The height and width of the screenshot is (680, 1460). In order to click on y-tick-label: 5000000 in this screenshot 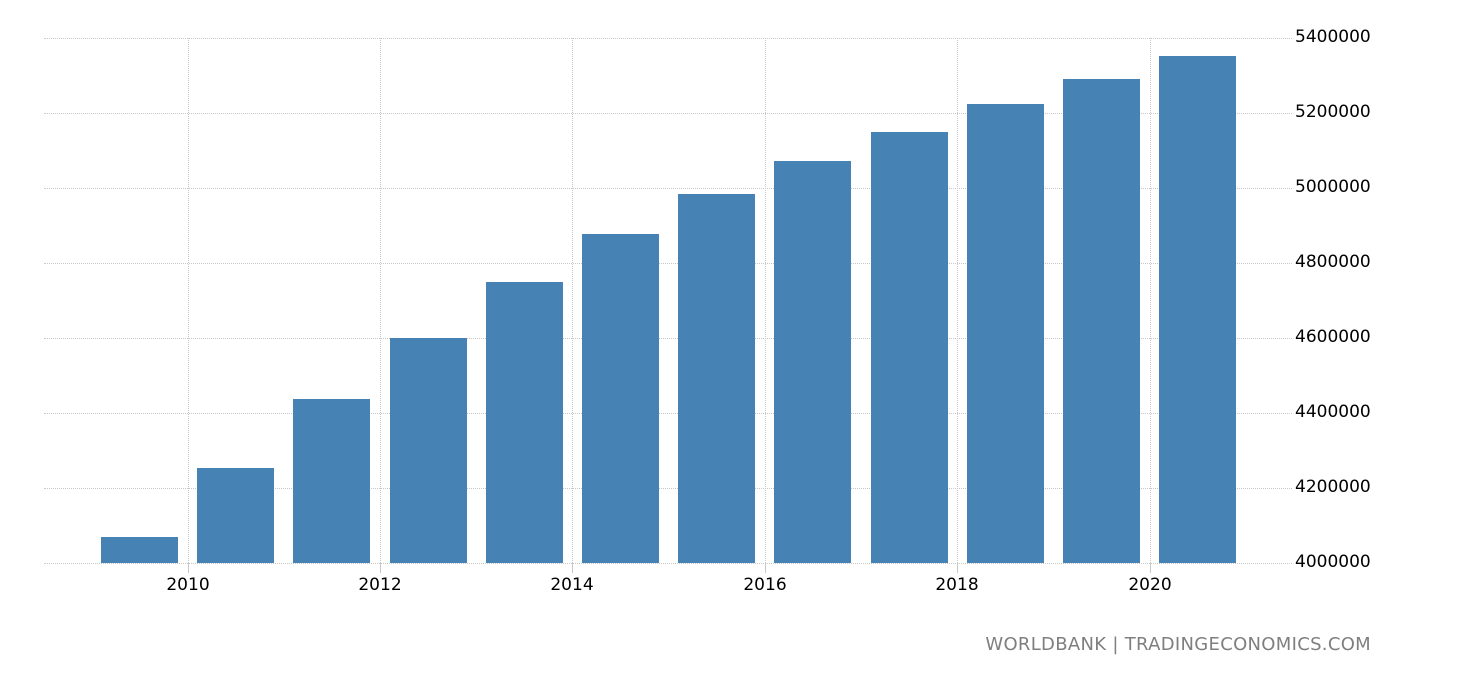, I will do `click(1333, 187)`.